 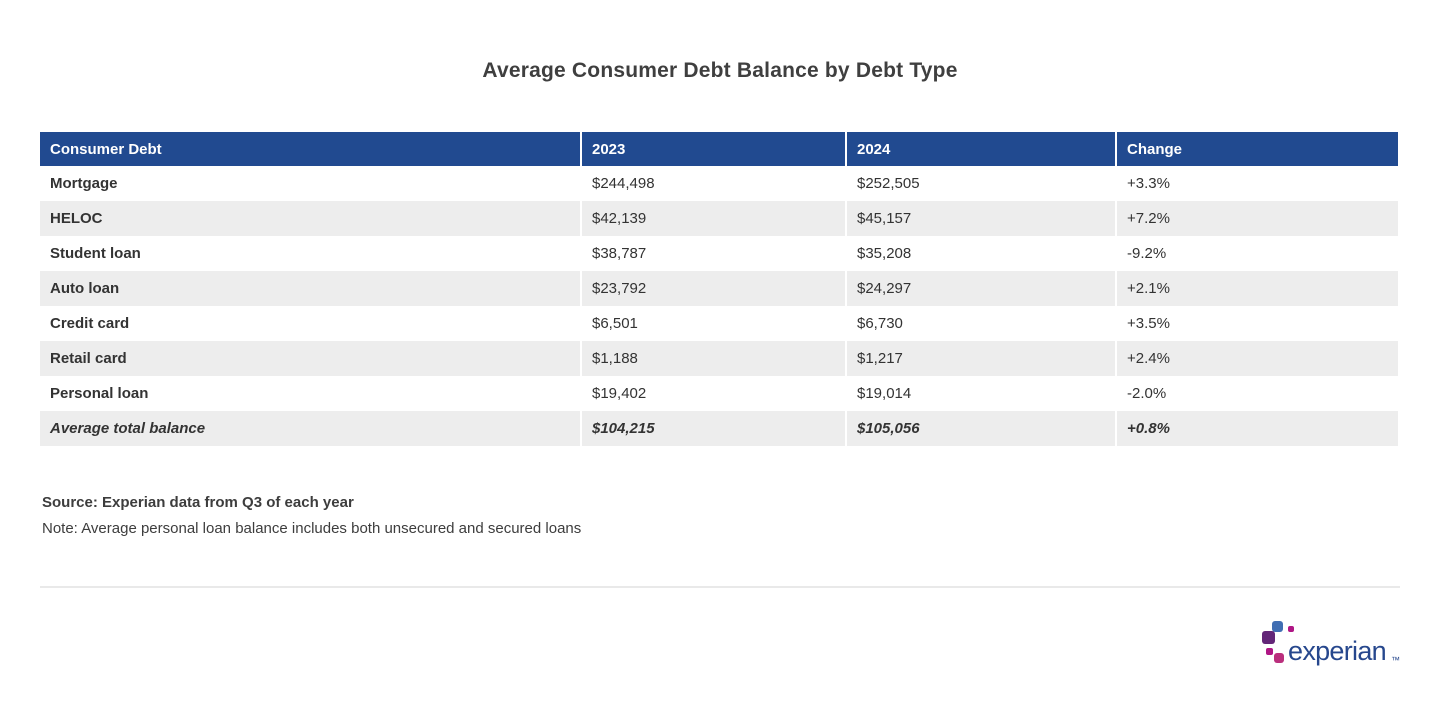 I want to click on row-label: Student loan, so click(x=95, y=253).